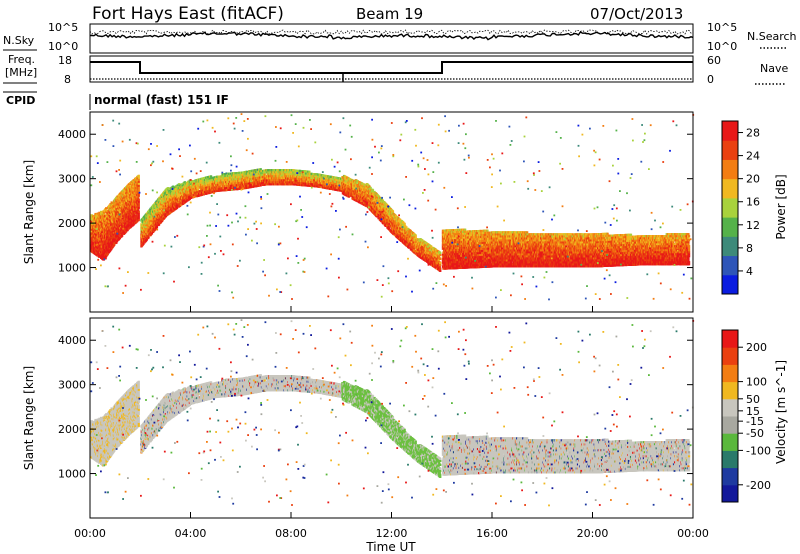 The image size is (800, 554). Describe the element at coordinates (21, 72) in the screenshot. I see `freq-left-label-2: [MHz]` at that location.